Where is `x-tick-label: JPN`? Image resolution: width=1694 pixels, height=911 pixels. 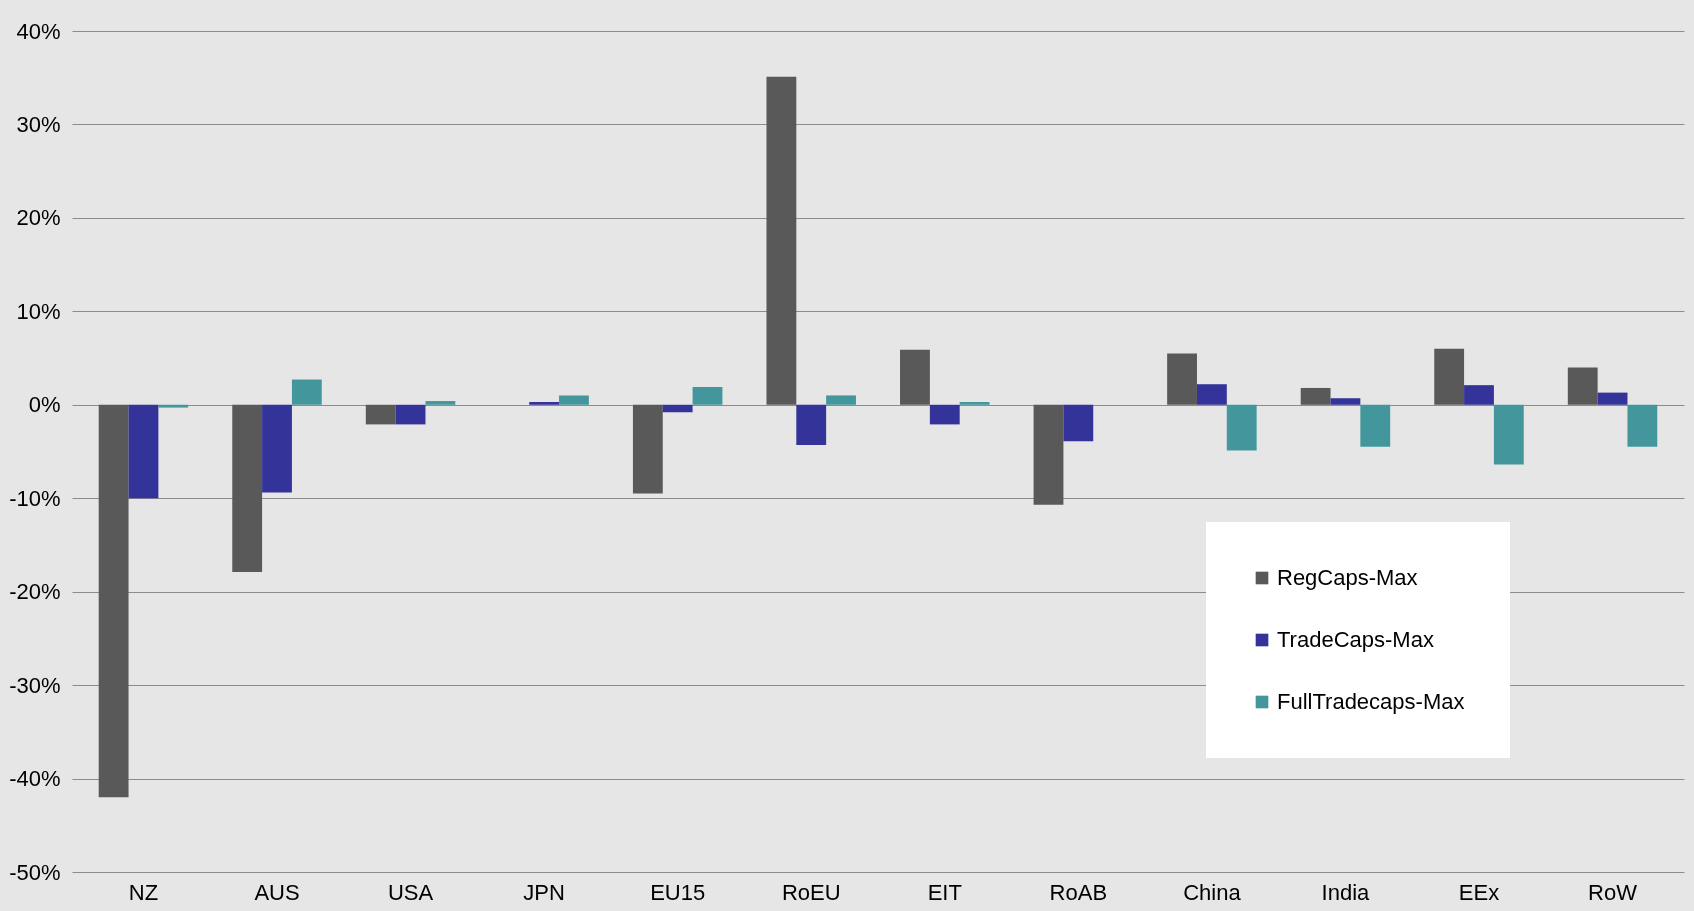 x-tick-label: JPN is located at coordinates (544, 892).